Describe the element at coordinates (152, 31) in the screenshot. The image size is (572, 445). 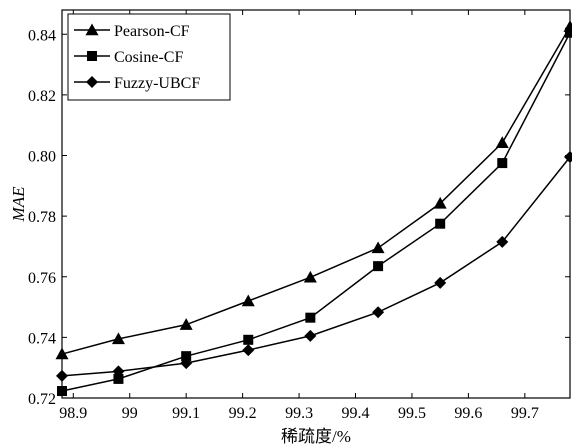
I see `legend-label: Pearson-CF` at that location.